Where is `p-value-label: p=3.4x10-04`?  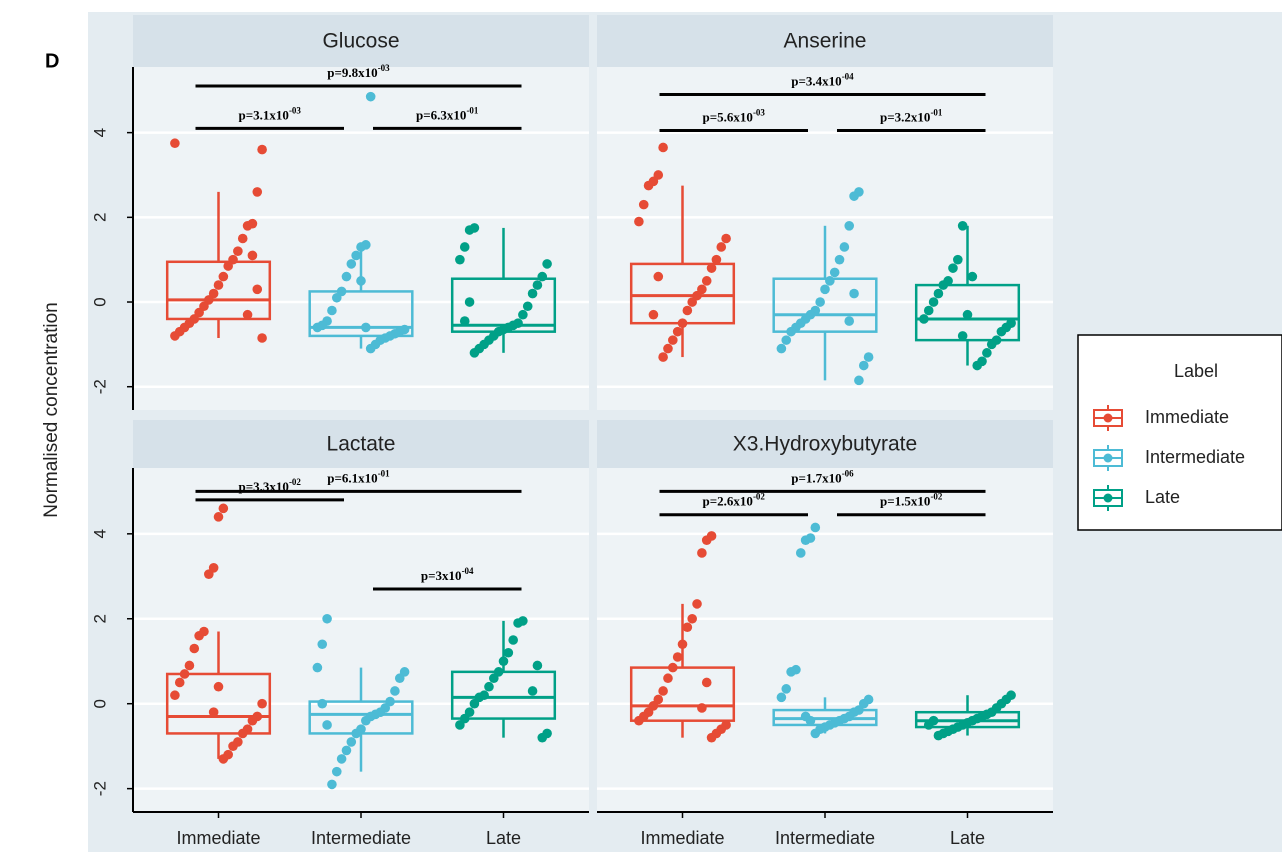
p-value-label: p=3.4x10-04 is located at coordinates (822, 80).